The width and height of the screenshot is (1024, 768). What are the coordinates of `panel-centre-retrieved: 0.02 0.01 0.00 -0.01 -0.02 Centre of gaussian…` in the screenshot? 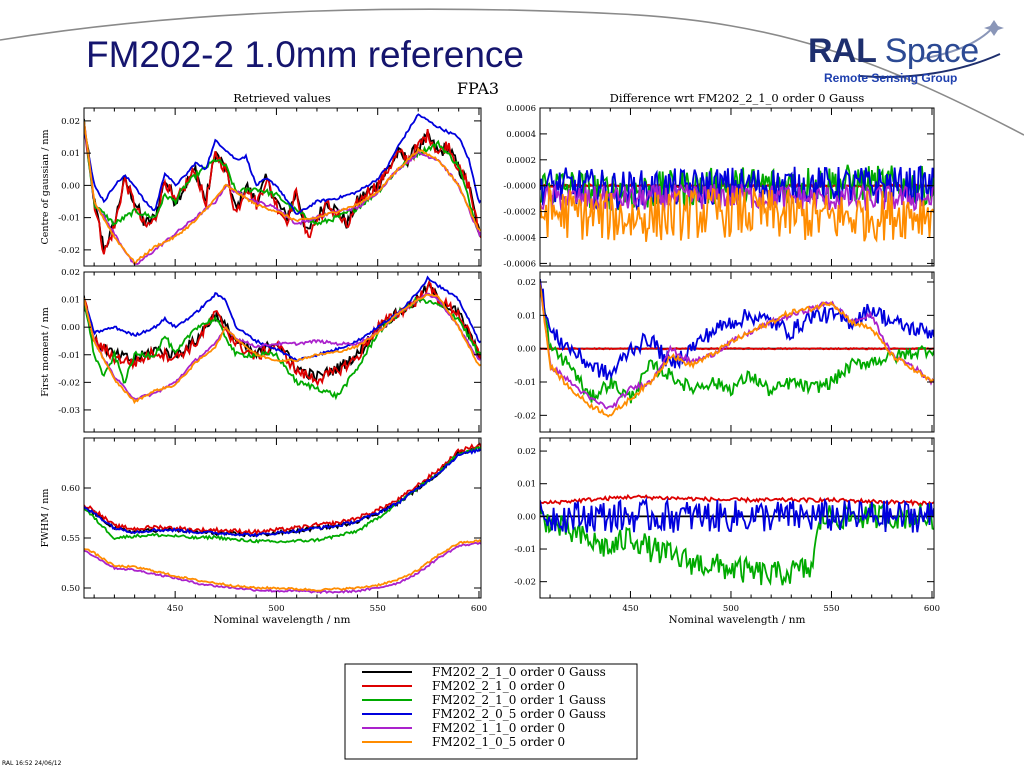 It's located at (261, 187).